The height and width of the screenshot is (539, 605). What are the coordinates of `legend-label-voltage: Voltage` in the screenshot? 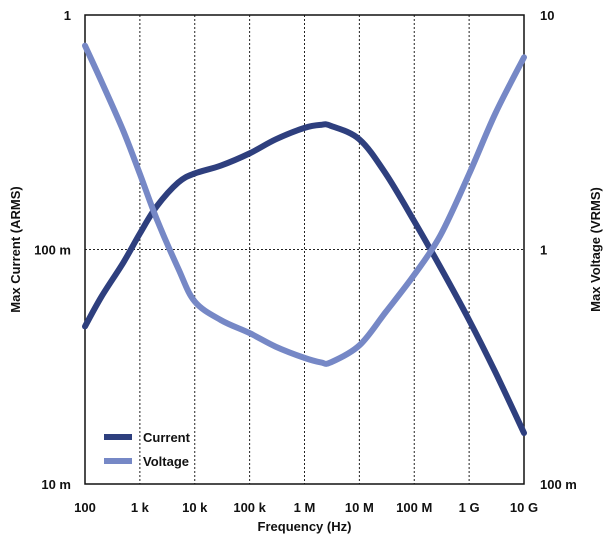 It's located at (166, 461).